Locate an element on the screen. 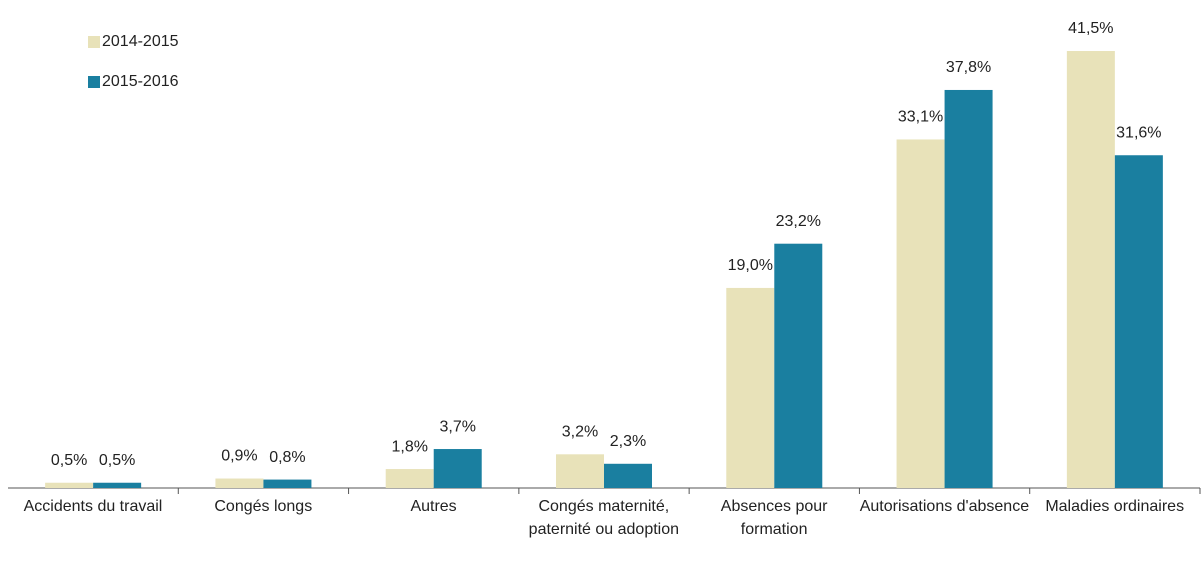  value-label: 1,8% is located at coordinates (409, 446).